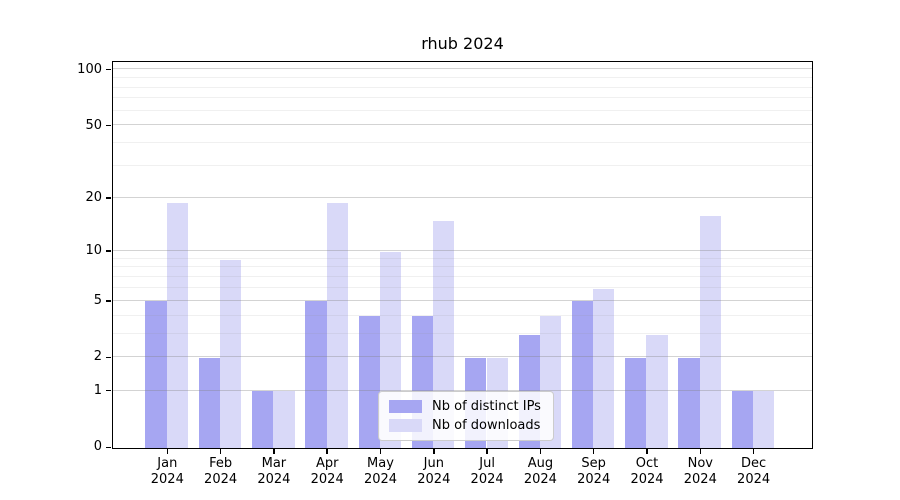 The width and height of the screenshot is (900, 500). Describe the element at coordinates (337, 325) in the screenshot. I see `bar-downloads-apr` at that location.